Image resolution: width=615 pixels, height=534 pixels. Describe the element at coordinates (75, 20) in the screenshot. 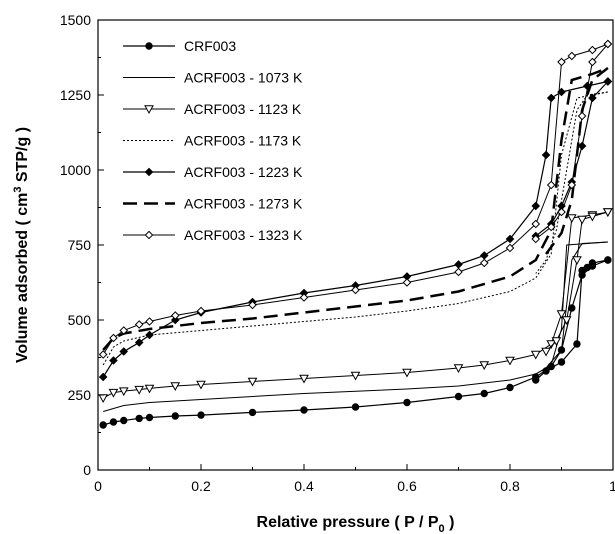

I see `y-tick-label: 1500` at that location.